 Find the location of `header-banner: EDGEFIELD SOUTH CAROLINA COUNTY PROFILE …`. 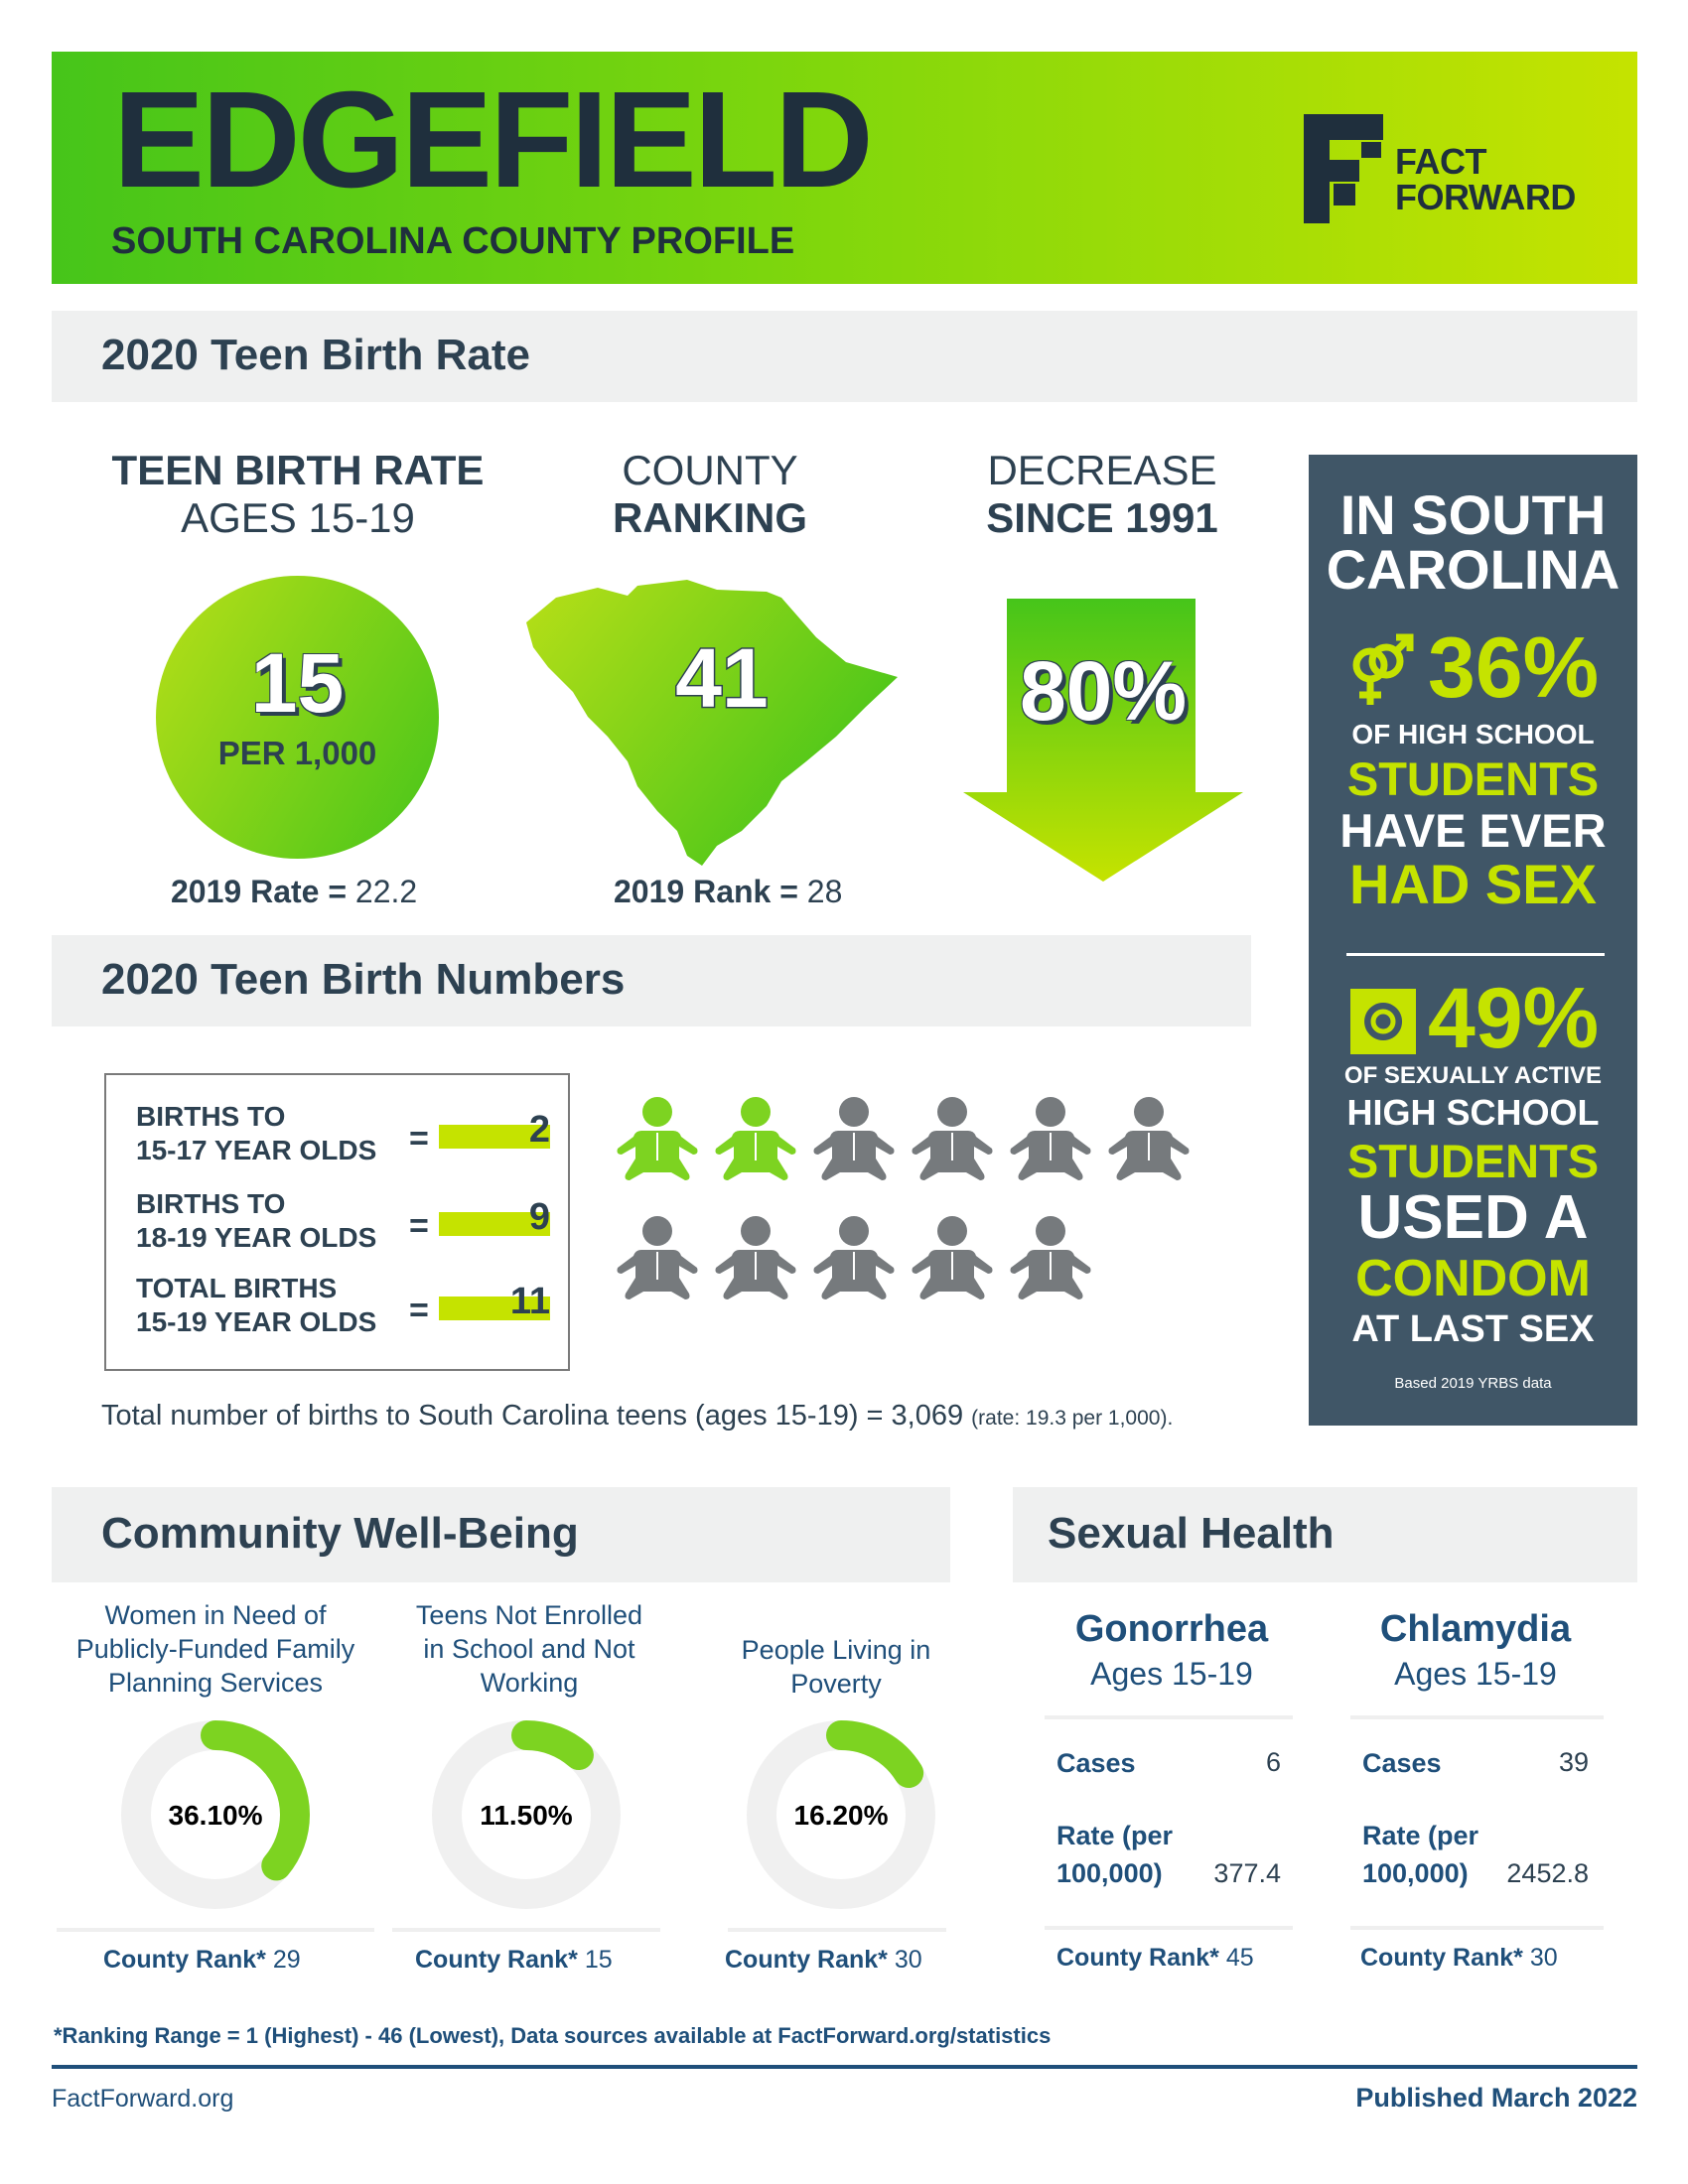

header-banner: EDGEFIELD SOUTH CAROLINA COUNTY PROFILE … is located at coordinates (844, 168).